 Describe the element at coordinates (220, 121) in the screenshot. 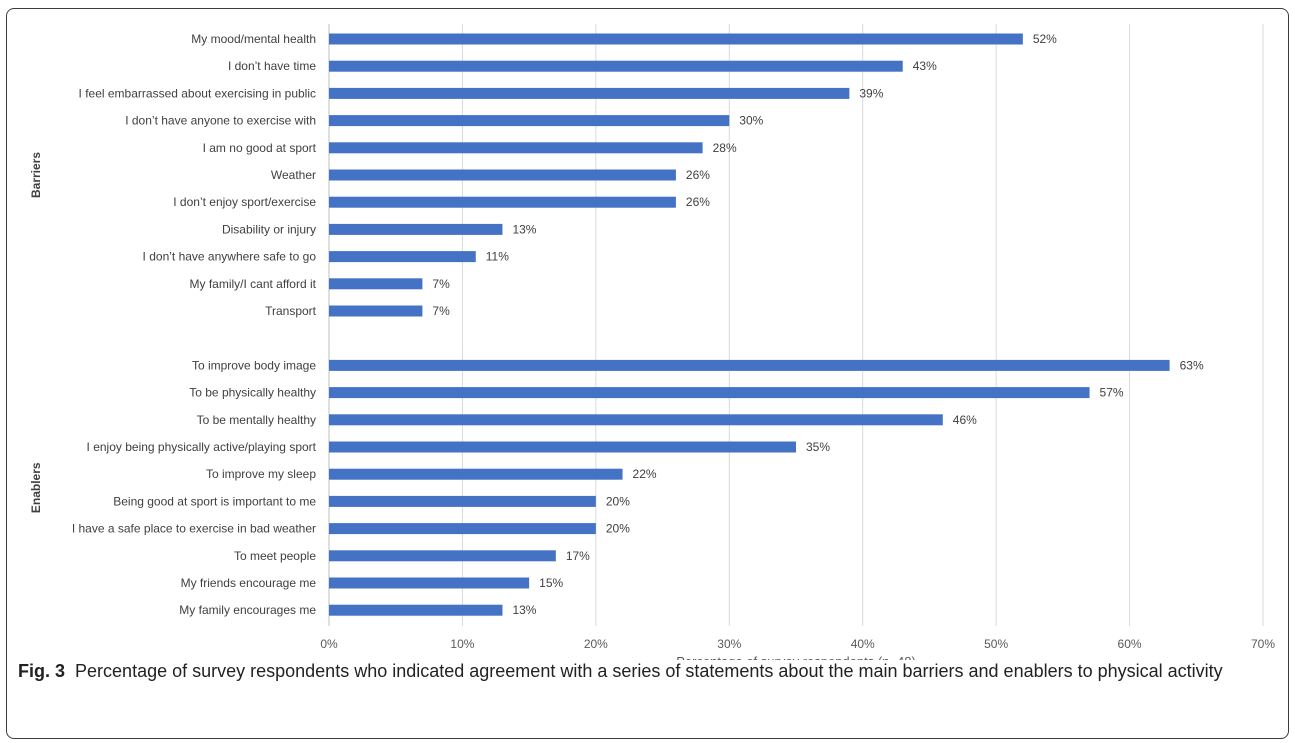

I see `category-label: I don’t have anyone to exercise with` at that location.